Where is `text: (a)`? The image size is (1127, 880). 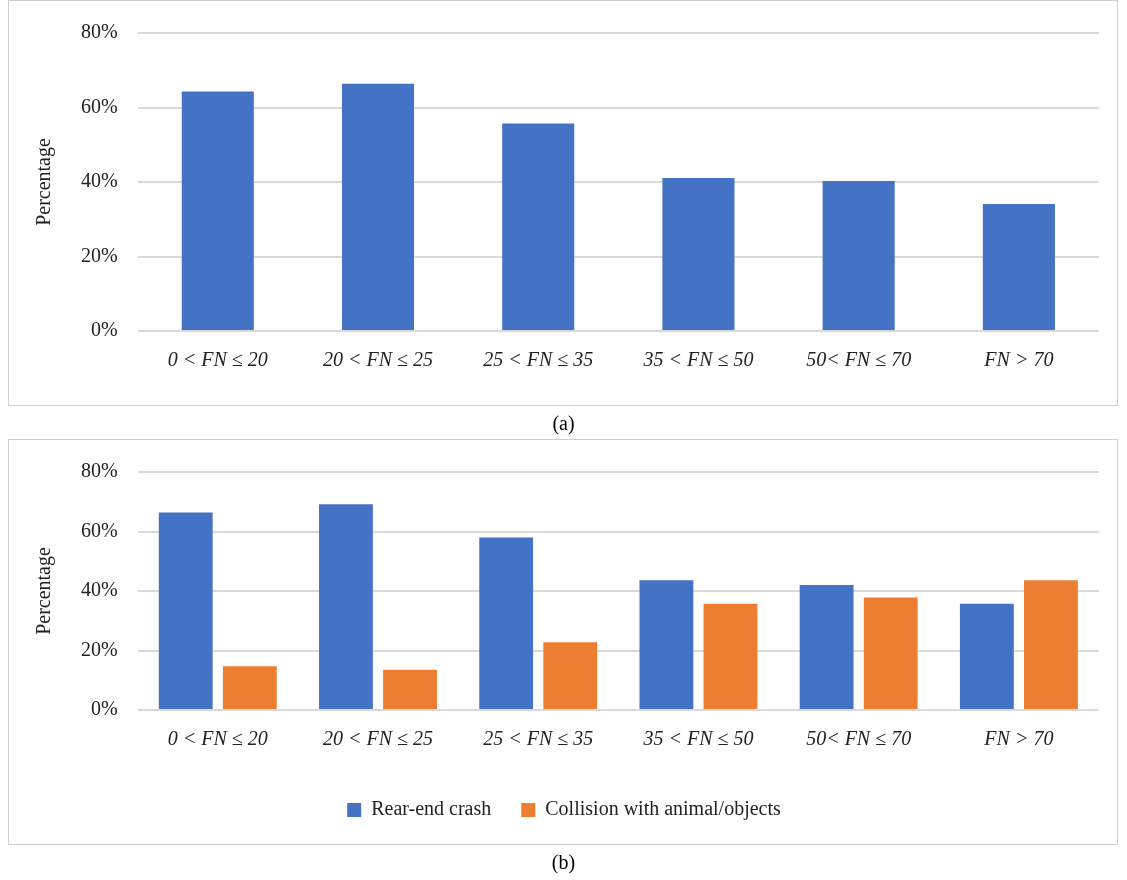 text: (a) is located at coordinates (563, 423).